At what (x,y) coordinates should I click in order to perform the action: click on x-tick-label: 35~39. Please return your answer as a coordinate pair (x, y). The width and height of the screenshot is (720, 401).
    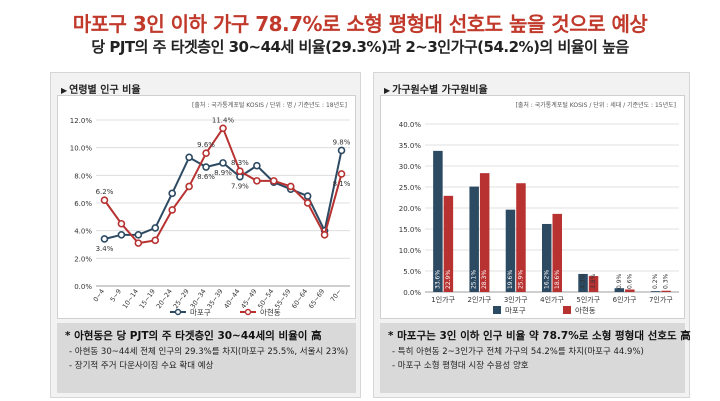
    Looking at the image, I should click on (214, 299).